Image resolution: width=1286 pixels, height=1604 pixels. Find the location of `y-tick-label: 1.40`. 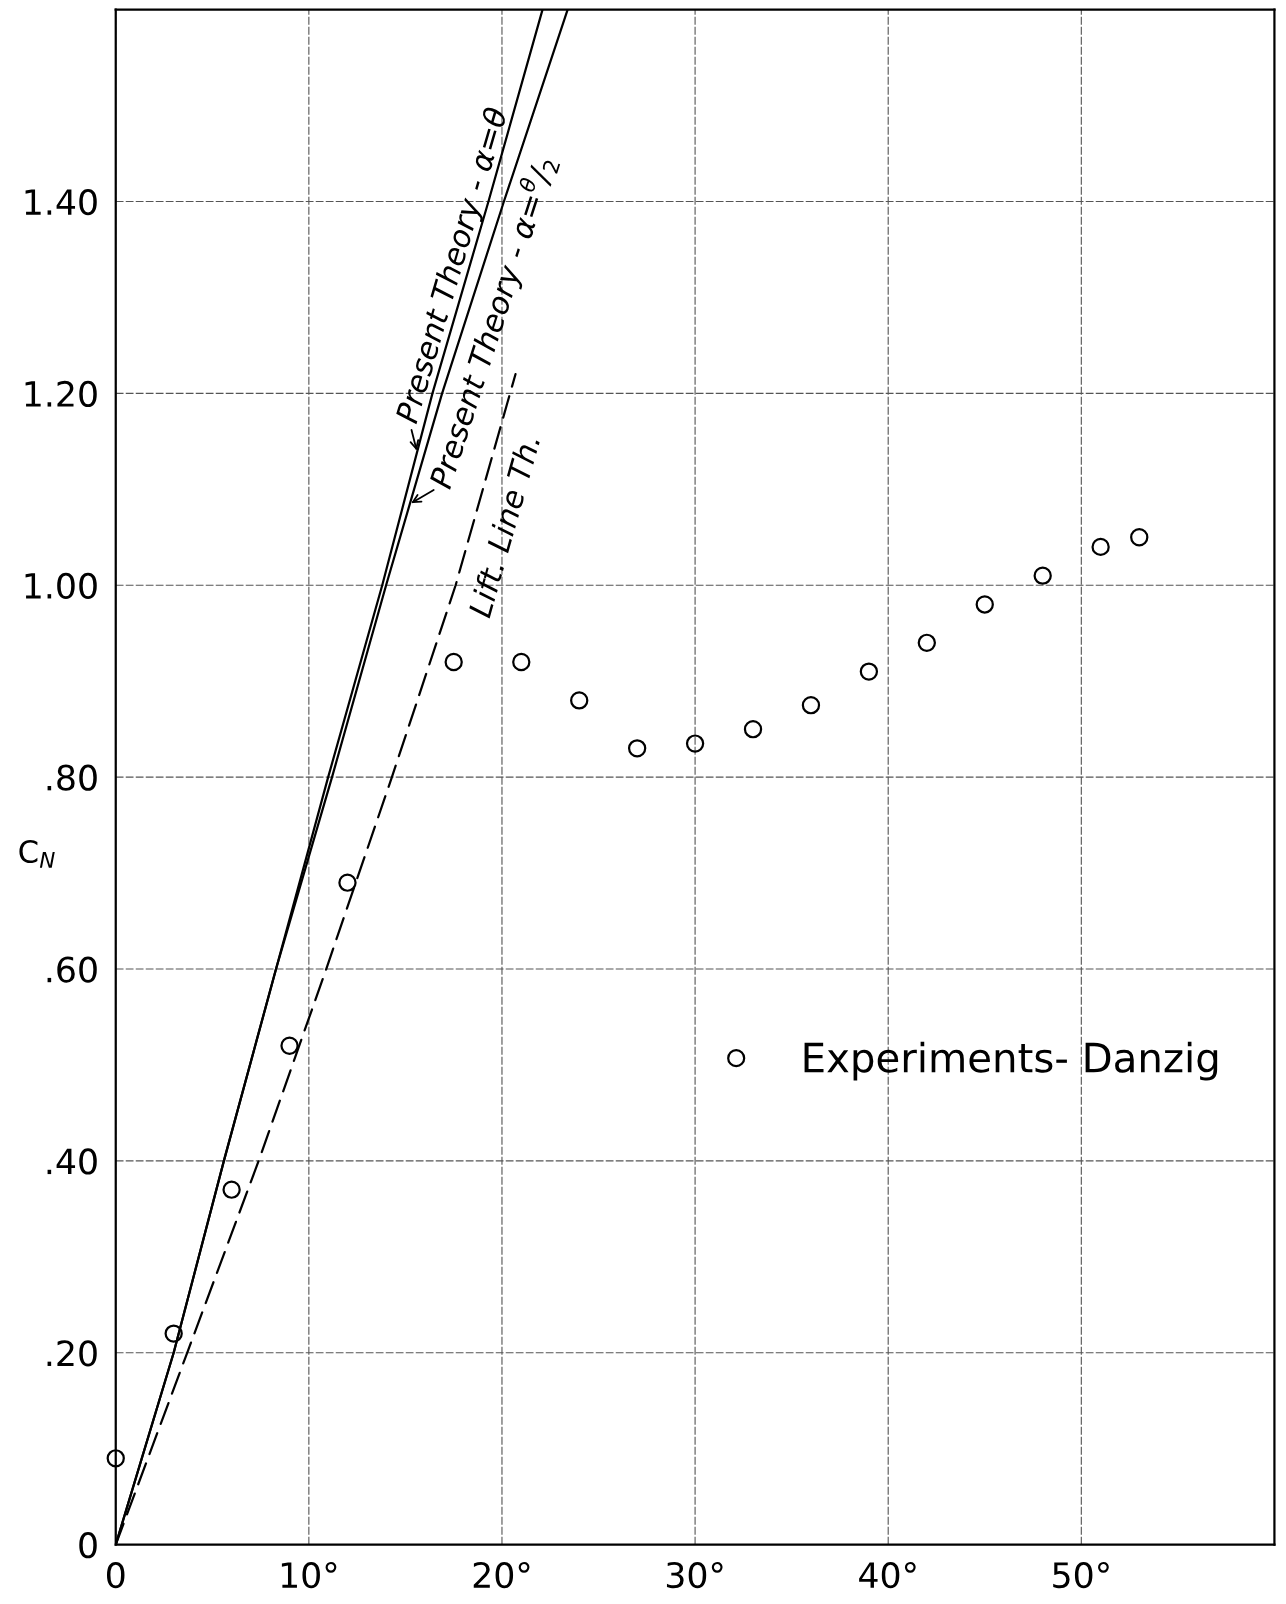

y-tick-label: 1.40 is located at coordinates (61, 202).